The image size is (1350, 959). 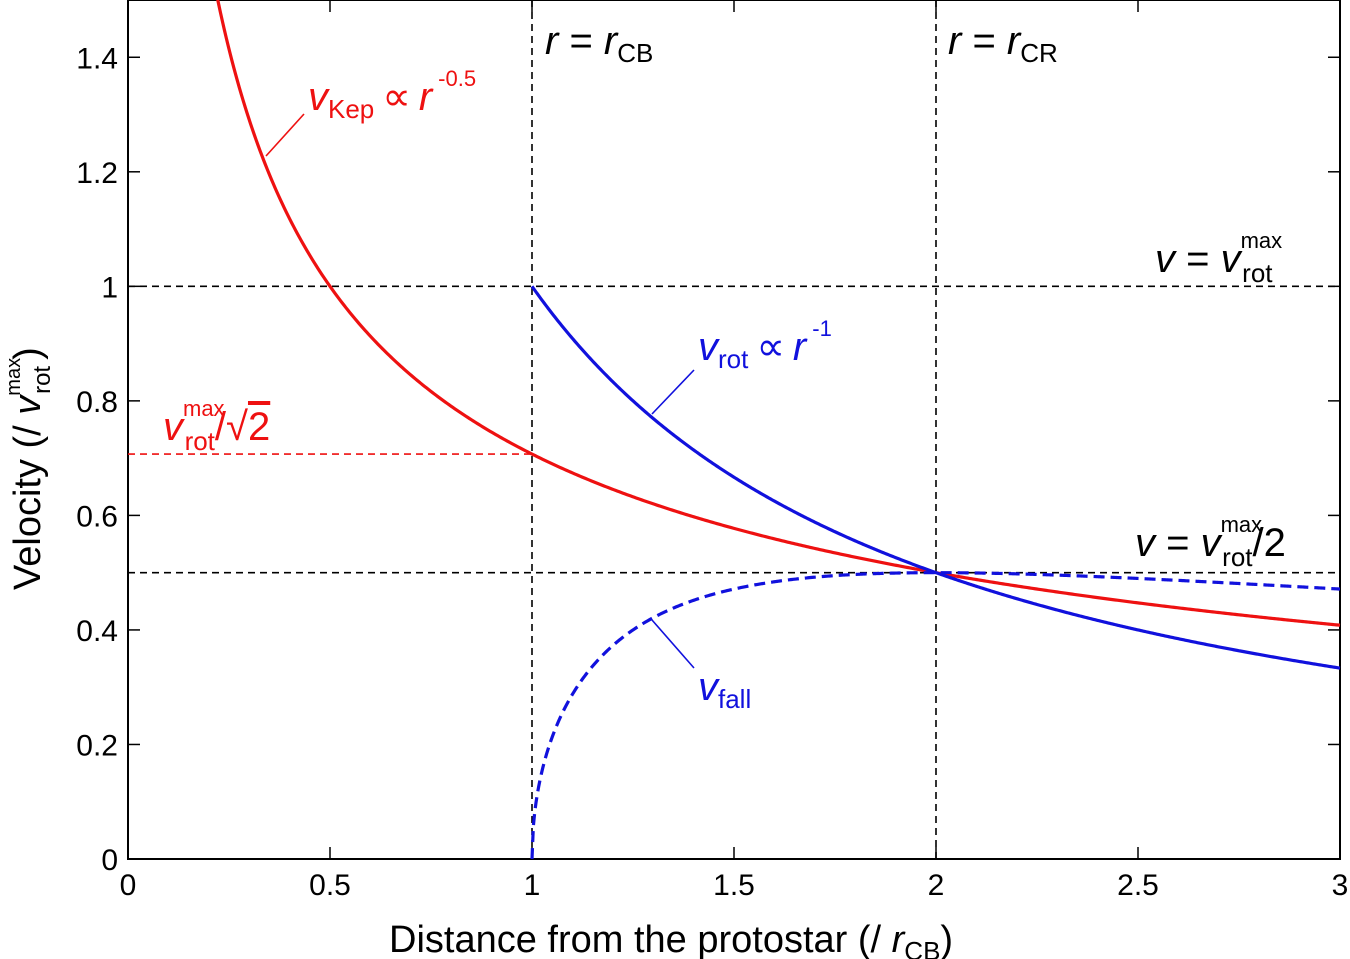 I want to click on r-cr-label: r = rCR, so click(x=1003, y=43).